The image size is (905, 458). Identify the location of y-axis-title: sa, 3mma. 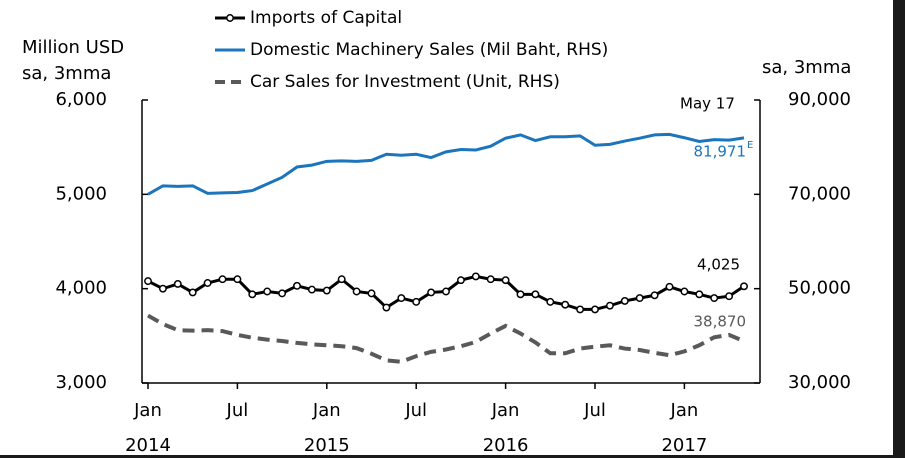
(66, 73).